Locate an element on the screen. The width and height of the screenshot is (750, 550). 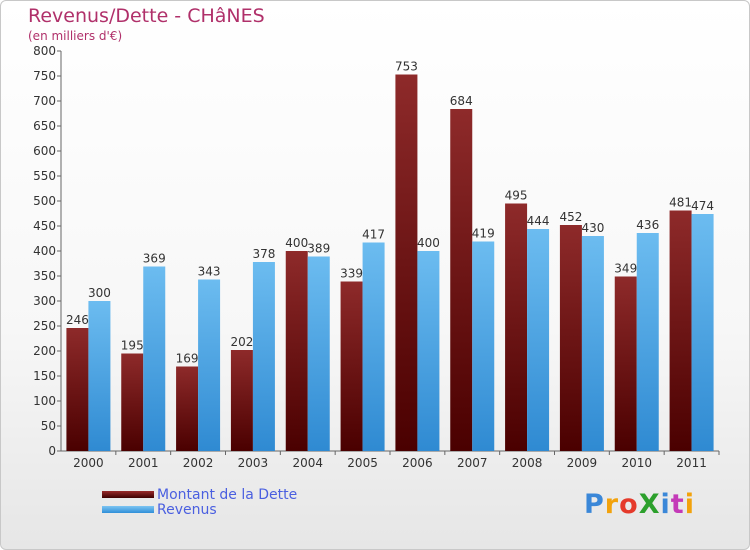
y-tick-label: 350 is located at coordinates (44, 276).